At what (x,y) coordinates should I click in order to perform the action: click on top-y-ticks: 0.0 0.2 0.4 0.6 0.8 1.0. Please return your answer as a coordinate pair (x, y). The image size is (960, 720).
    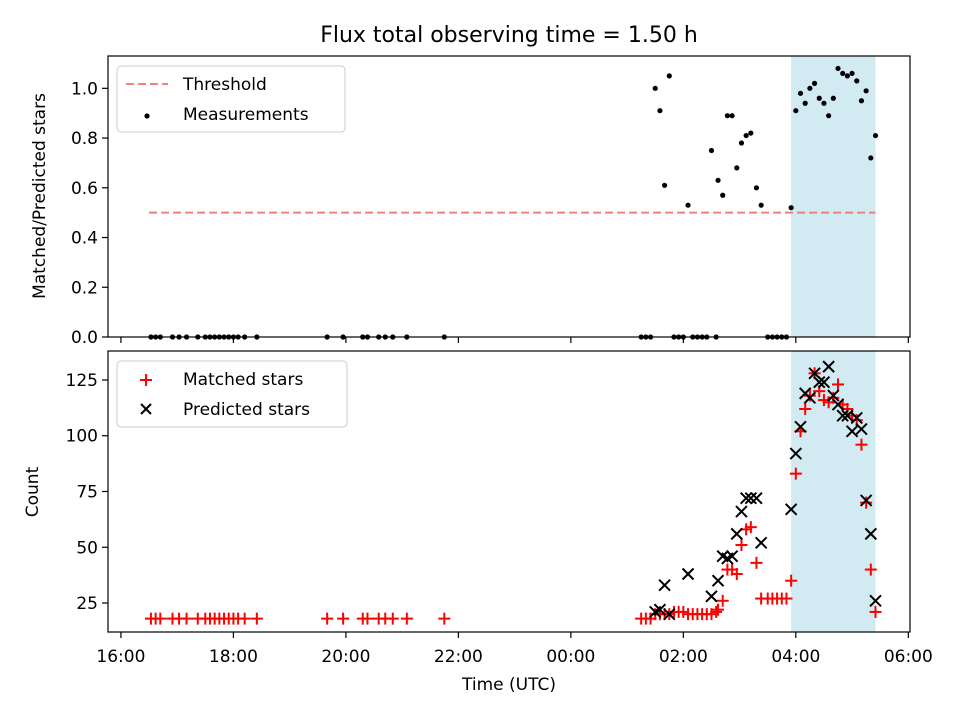
    Looking at the image, I should click on (89, 213).